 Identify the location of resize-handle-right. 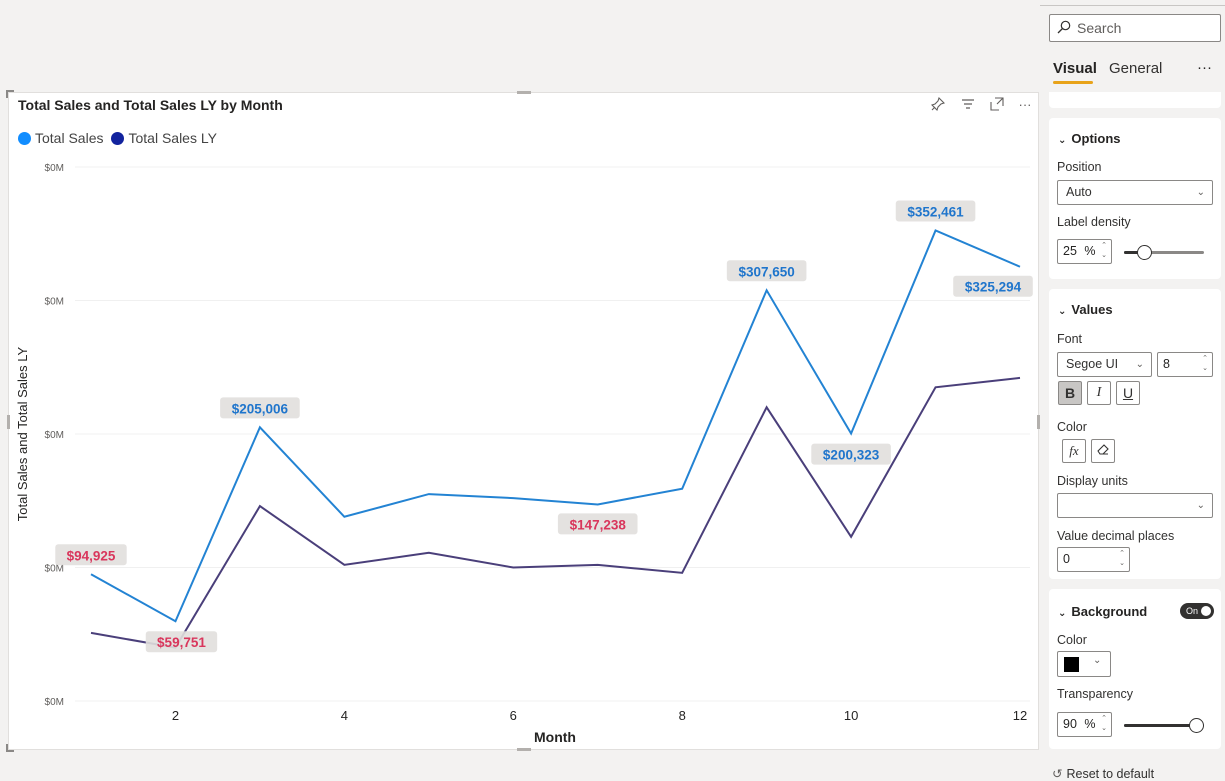
(1038, 422).